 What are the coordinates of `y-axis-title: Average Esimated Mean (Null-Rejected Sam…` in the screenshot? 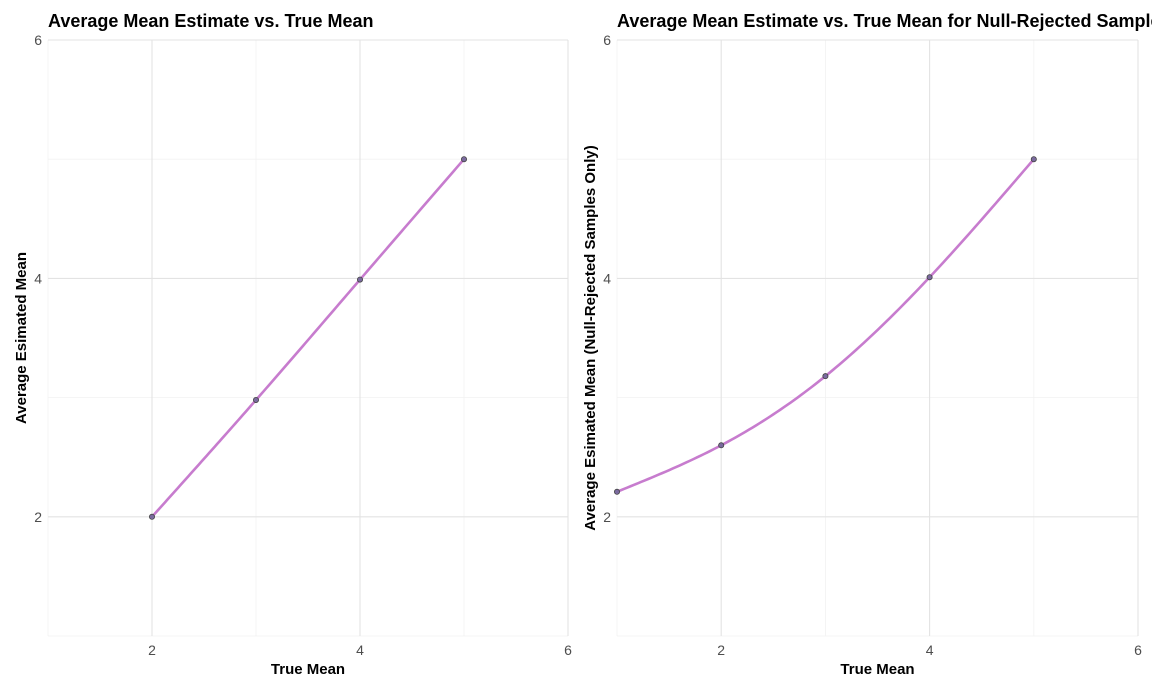 It's located at (590, 337).